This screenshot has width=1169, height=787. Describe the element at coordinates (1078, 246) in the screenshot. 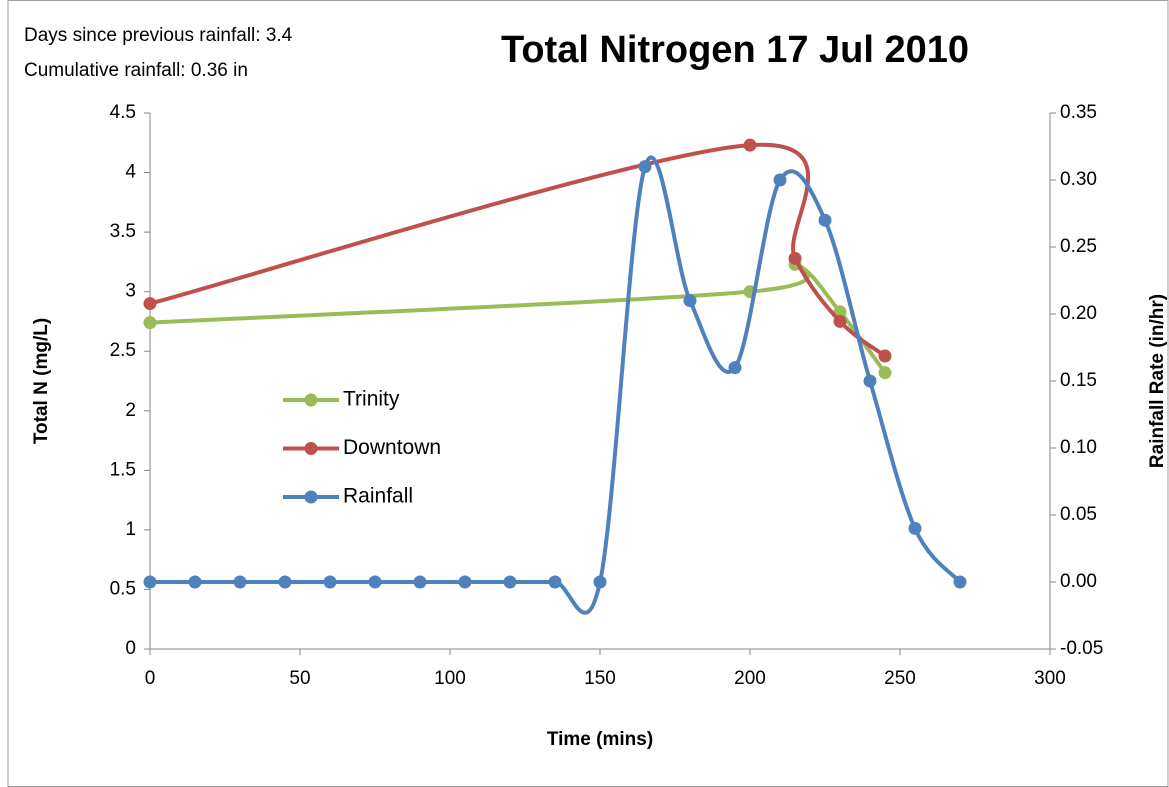

I see `y2-tick-label: 0.25` at that location.